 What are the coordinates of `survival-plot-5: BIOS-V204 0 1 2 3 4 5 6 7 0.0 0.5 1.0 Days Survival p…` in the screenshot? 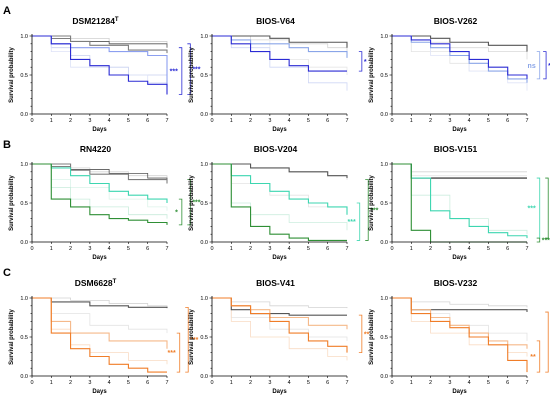 It's located at (284, 202).